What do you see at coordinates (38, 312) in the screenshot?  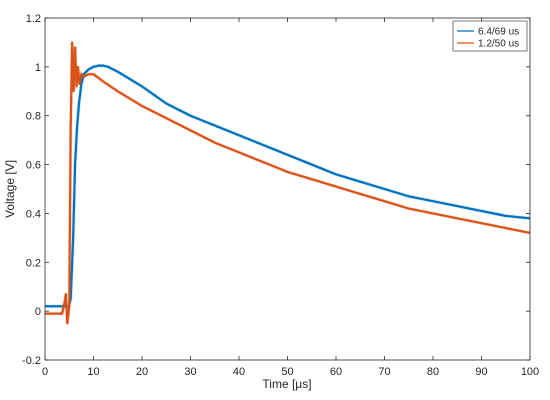 I see `y-tick-label: 0` at bounding box center [38, 312].